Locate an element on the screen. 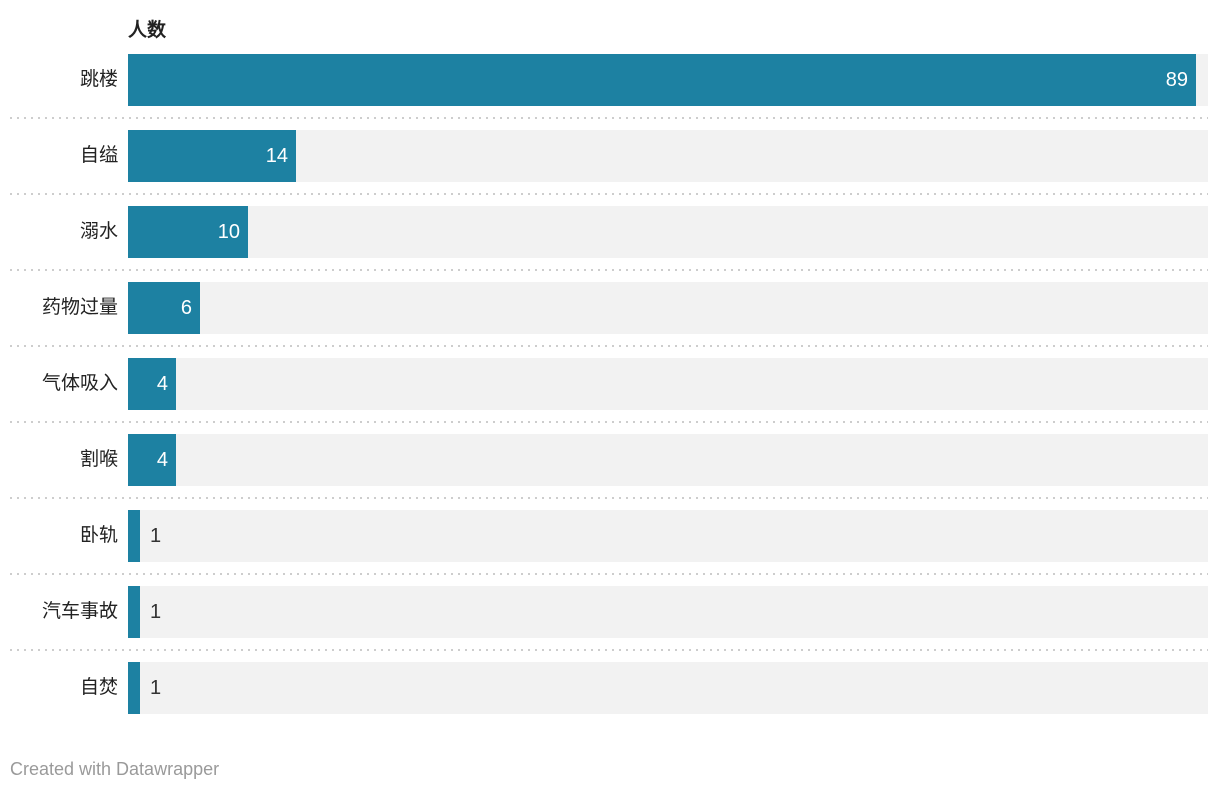 Image resolution: width=1220 pixels, height=792 pixels. bar: 89 is located at coordinates (662, 80).